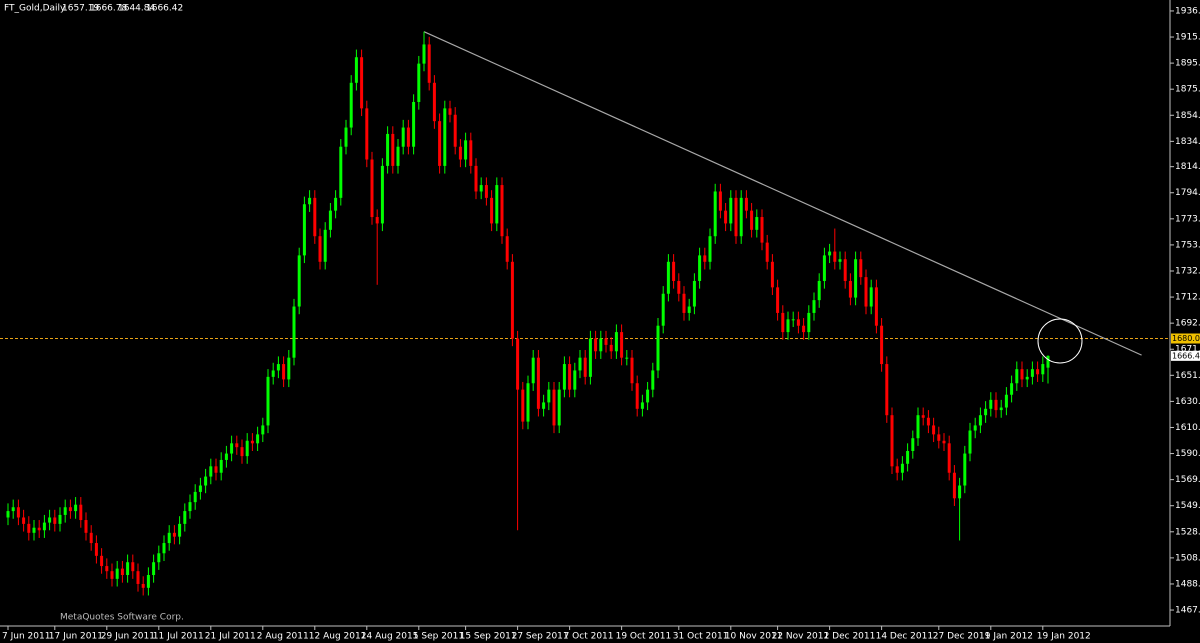 The image size is (1200, 643). I want to click on y-tick-label: 1773.60, so click(1187, 219).